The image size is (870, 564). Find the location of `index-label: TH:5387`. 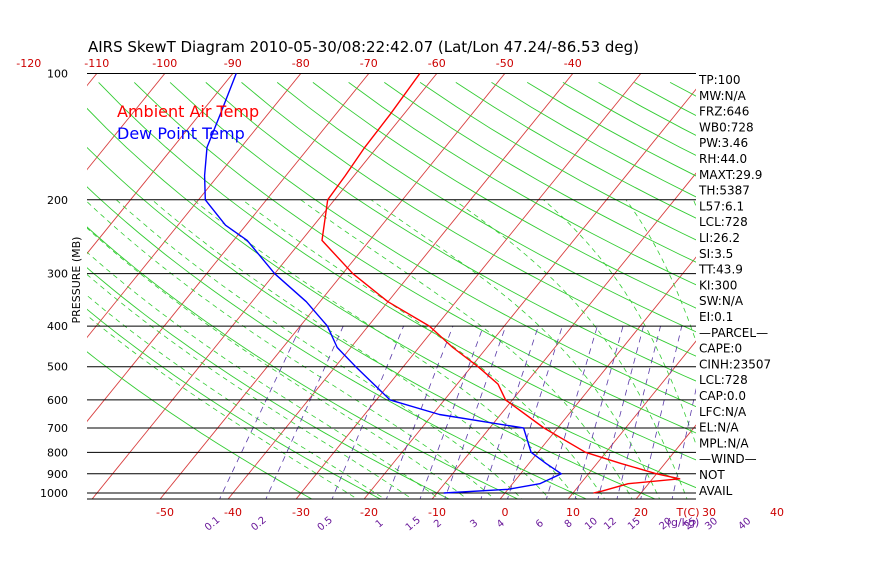

index-label: TH:5387 is located at coordinates (724, 191).